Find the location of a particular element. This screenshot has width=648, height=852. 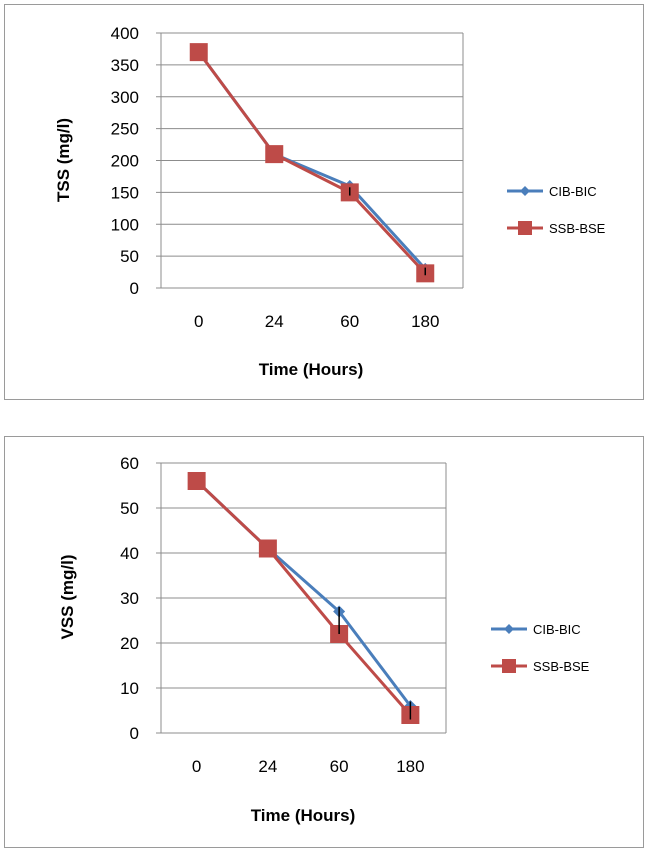

y-axis-title: VSS (mg/l) is located at coordinates (67, 596).